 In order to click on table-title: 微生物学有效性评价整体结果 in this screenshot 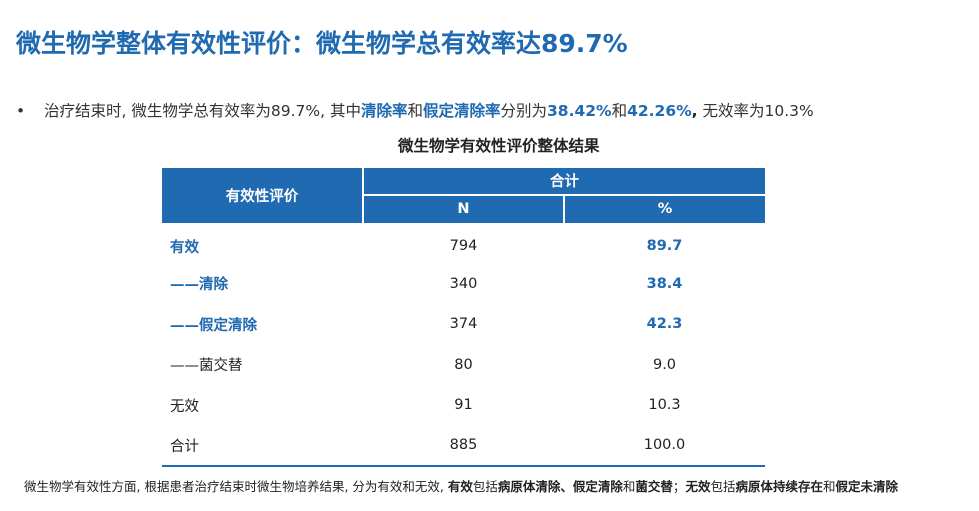, I will do `click(499, 146)`.